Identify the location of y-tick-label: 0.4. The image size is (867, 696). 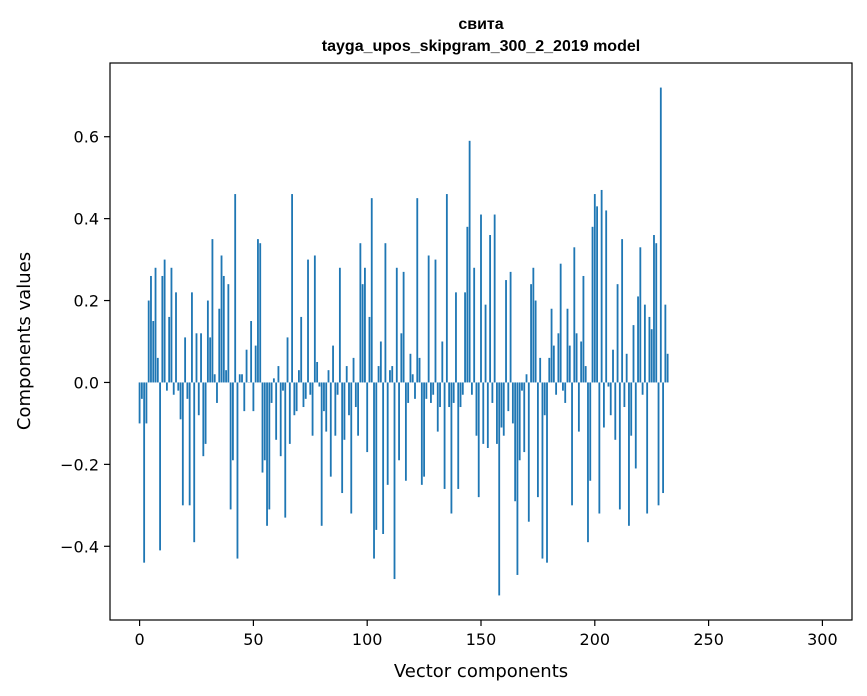
(86, 219).